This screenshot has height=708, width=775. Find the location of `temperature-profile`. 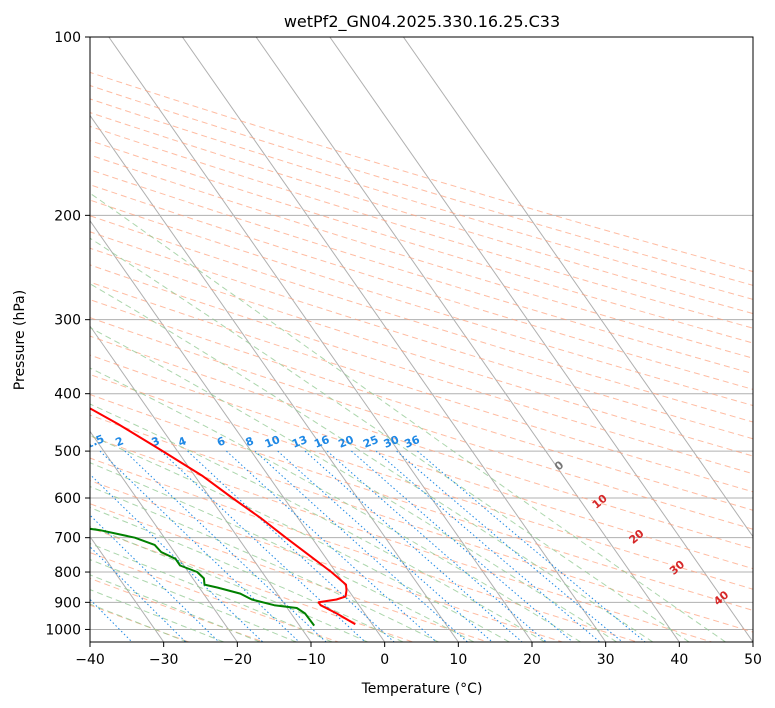

temperature-profile is located at coordinates (223, 516).